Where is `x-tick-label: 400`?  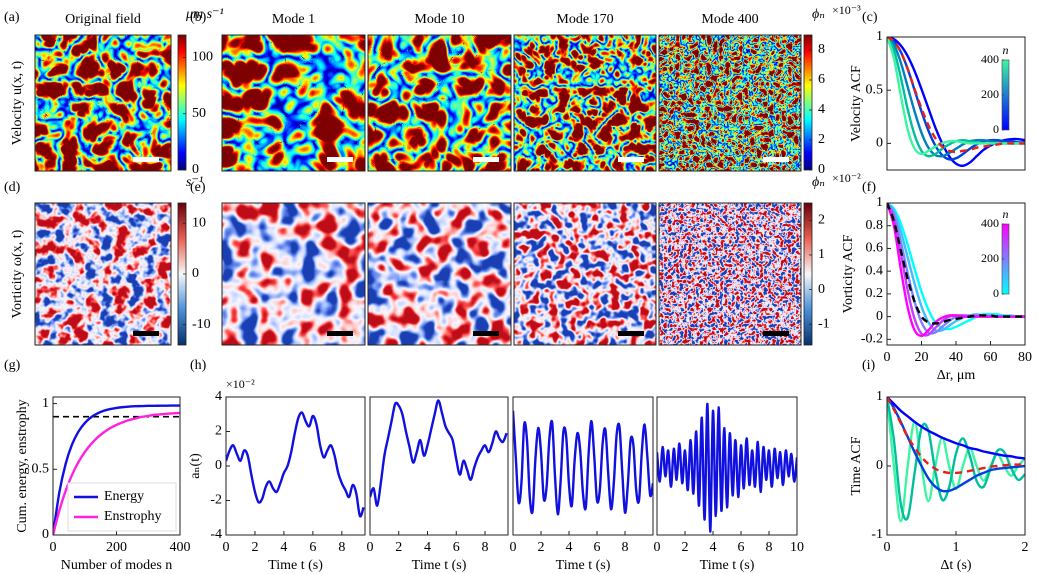
x-tick-label: 400 is located at coordinates (180, 547).